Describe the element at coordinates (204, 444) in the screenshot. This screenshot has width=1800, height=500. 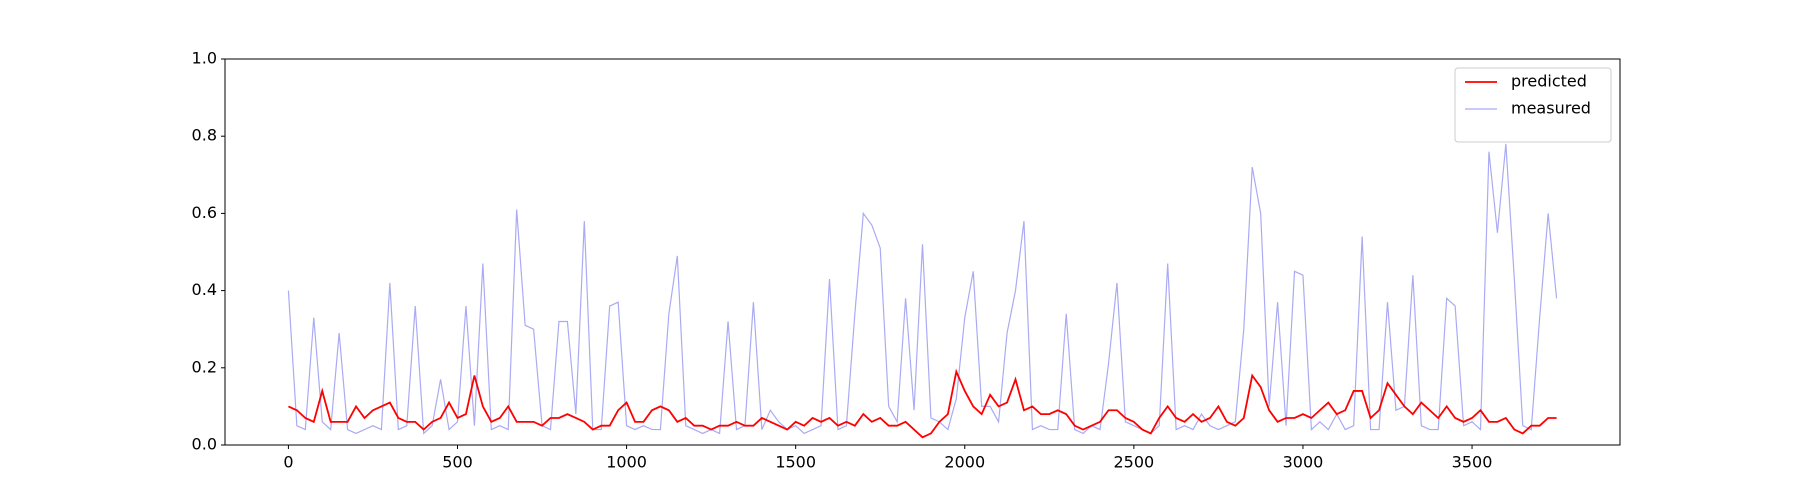
I see `y-tick-label: 0.0` at that location.